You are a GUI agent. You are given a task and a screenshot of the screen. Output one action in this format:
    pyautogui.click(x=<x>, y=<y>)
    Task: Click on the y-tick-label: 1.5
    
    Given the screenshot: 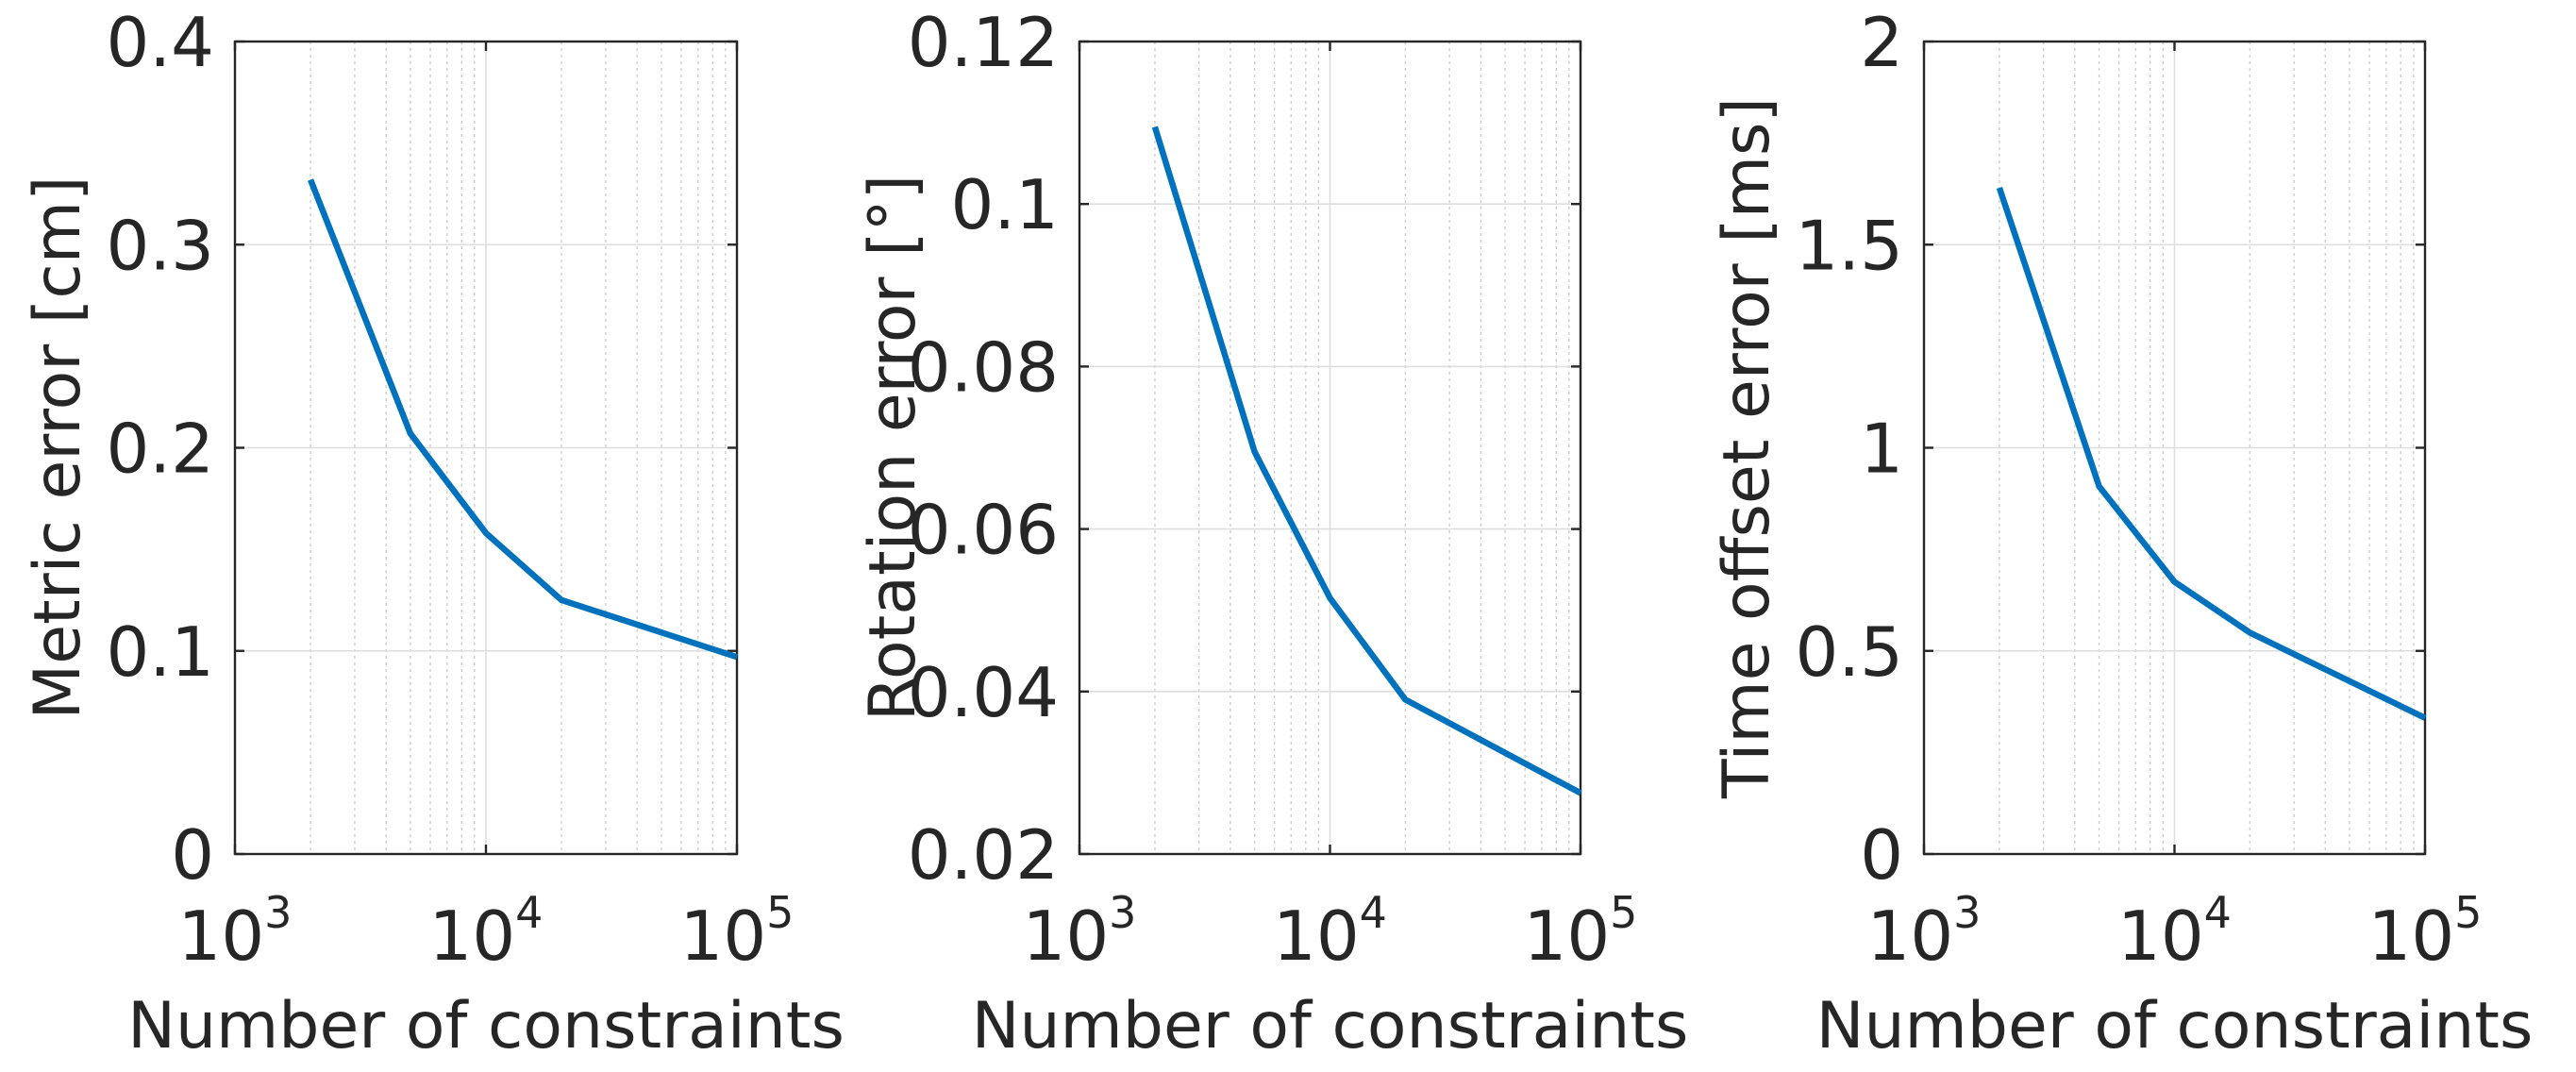 What is the action you would take?
    pyautogui.click(x=1849, y=245)
    